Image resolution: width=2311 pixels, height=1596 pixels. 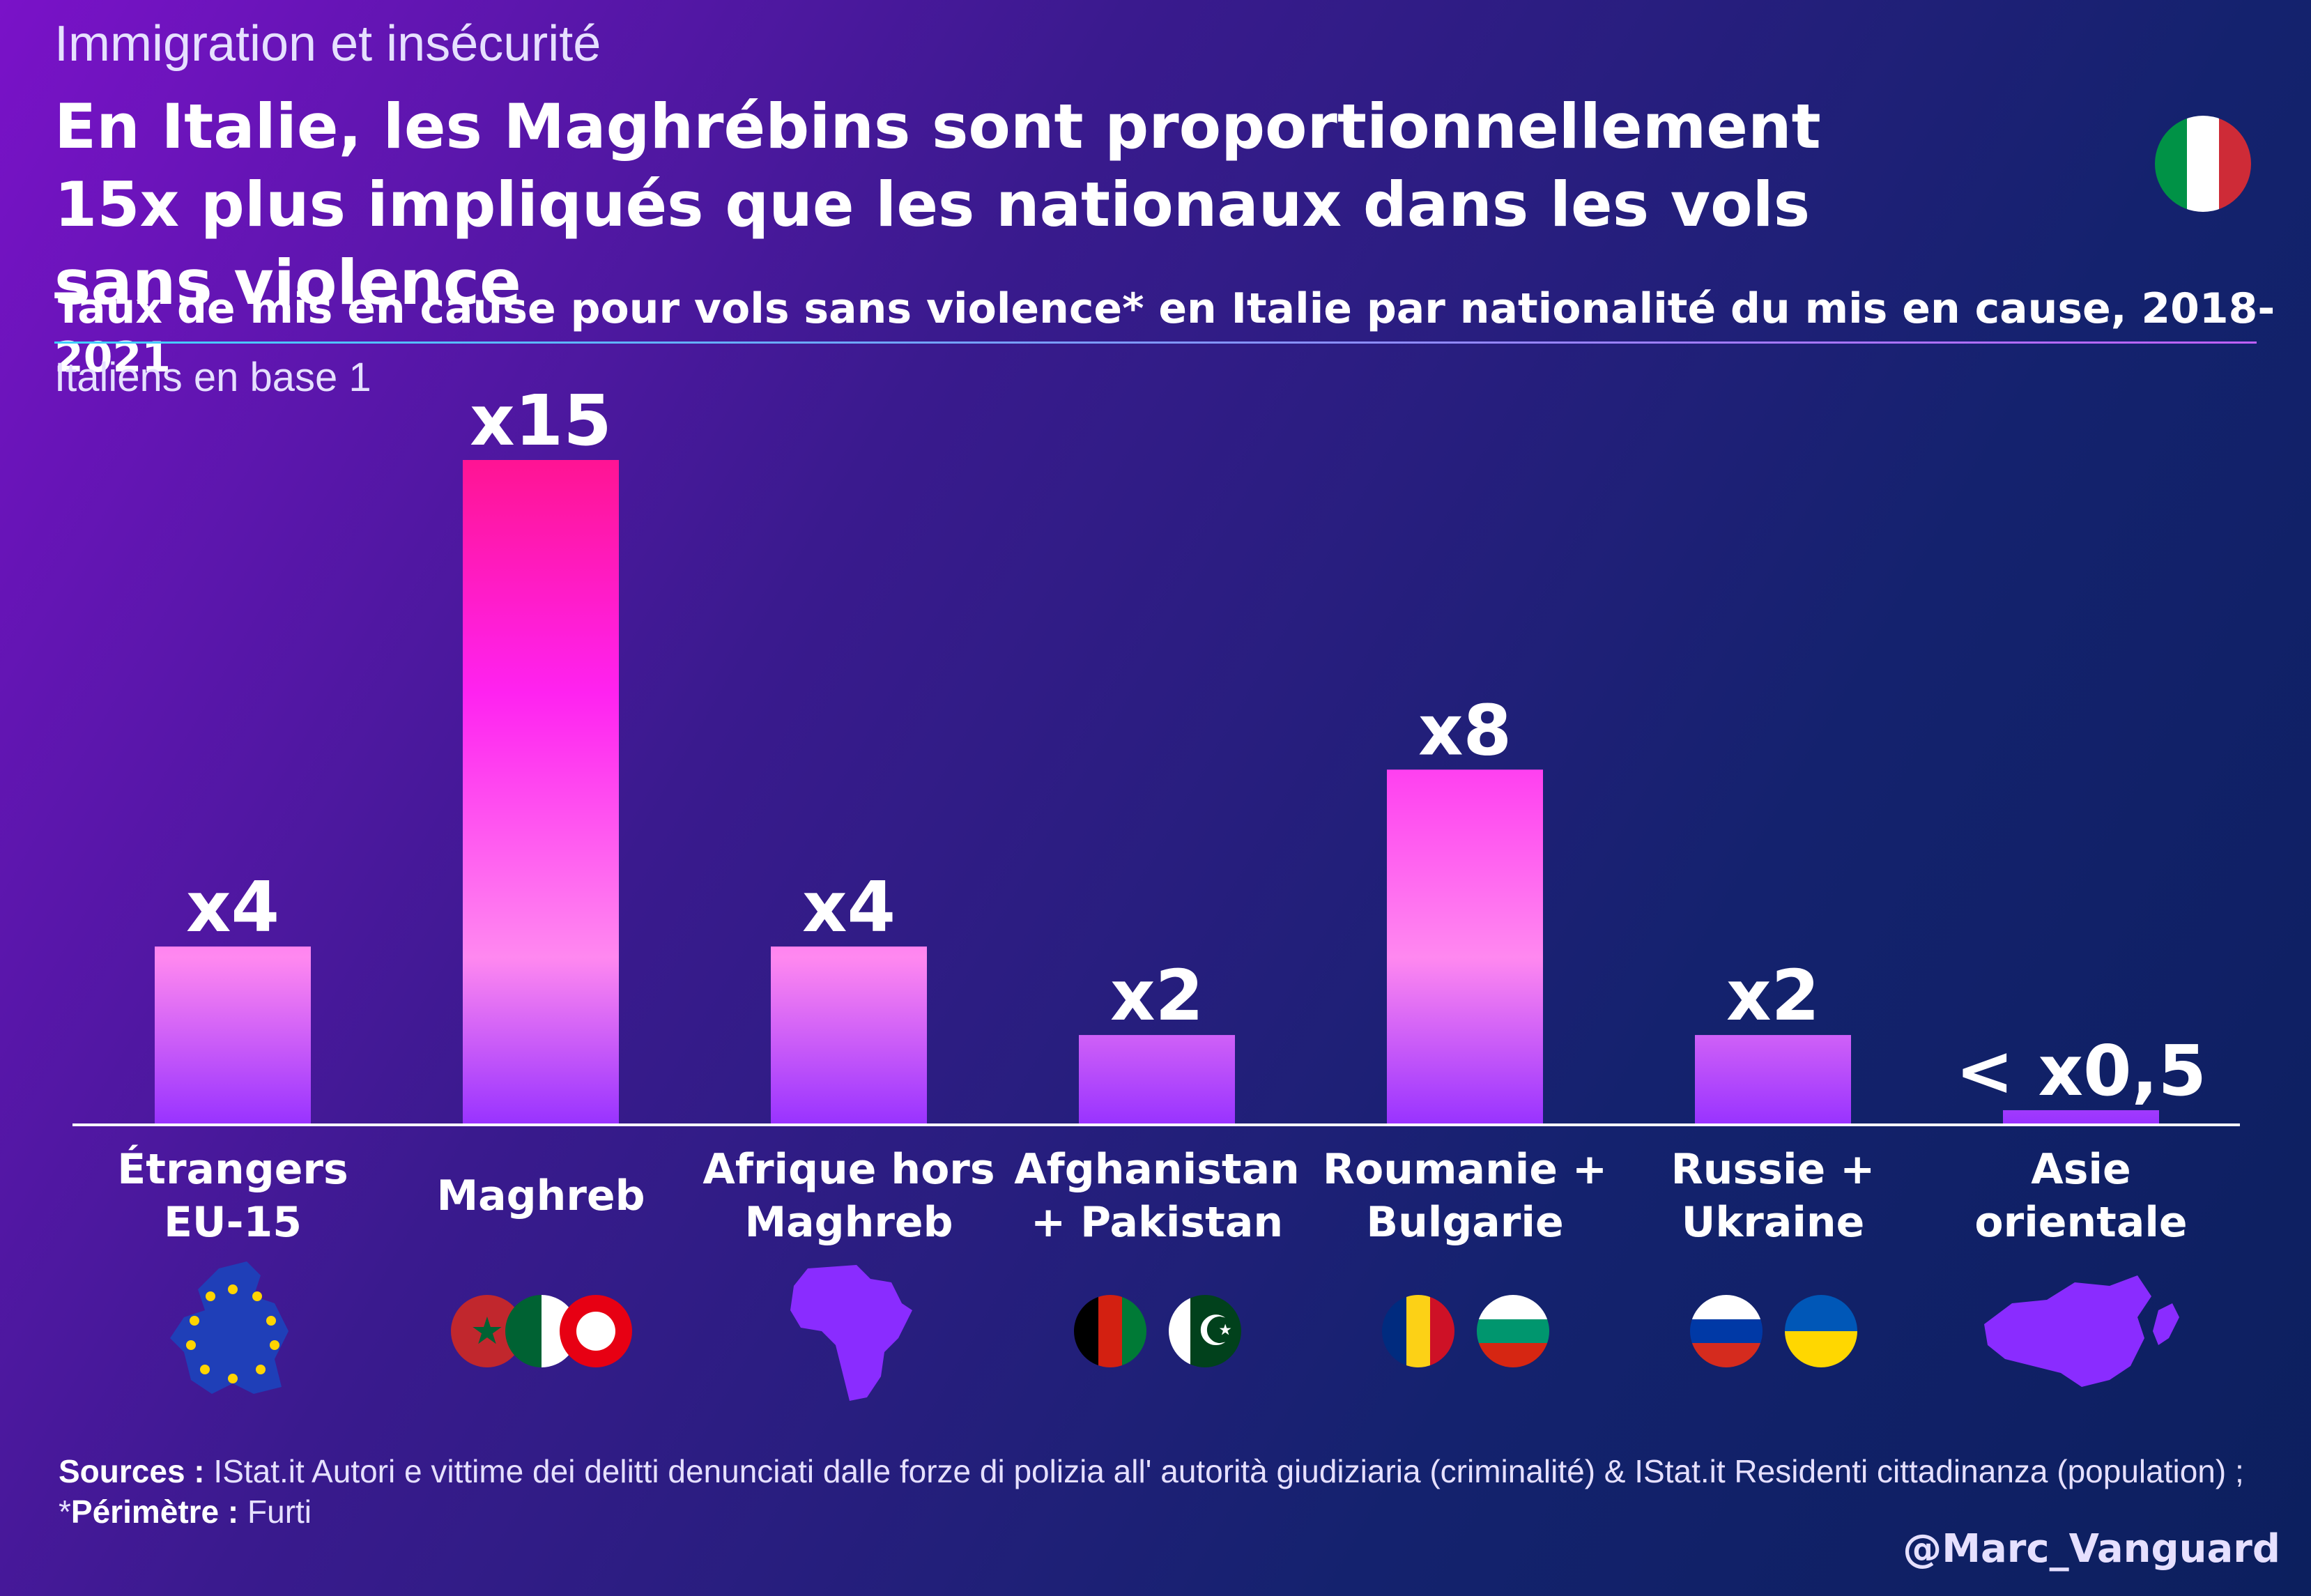 What do you see at coordinates (1465, 1169) in the screenshot?
I see `category-label-line: Roumanie +` at bounding box center [1465, 1169].